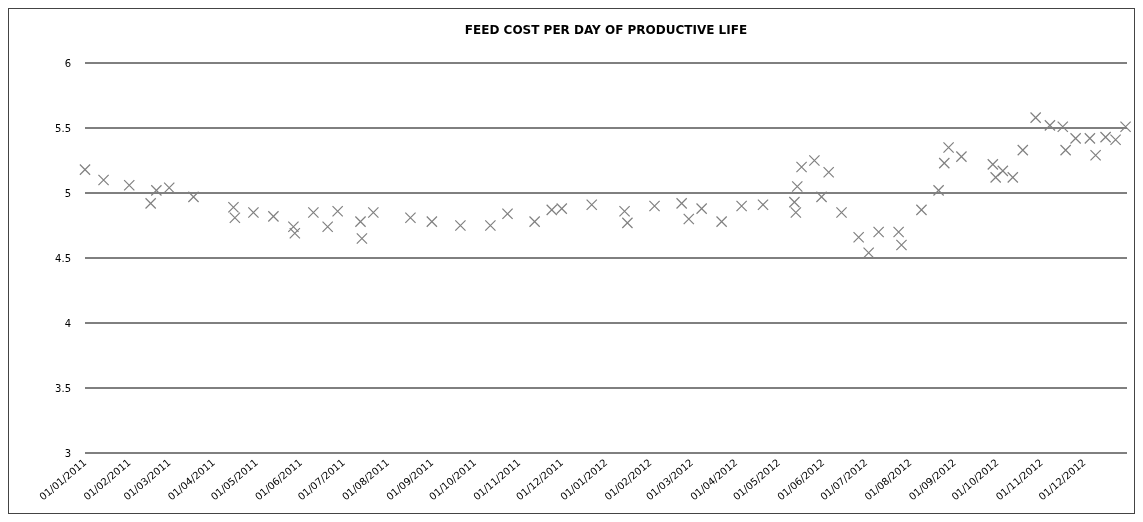 The image size is (1143, 522). Describe the element at coordinates (63, 128) in the screenshot. I see `y-tick-label: 5.5` at that location.